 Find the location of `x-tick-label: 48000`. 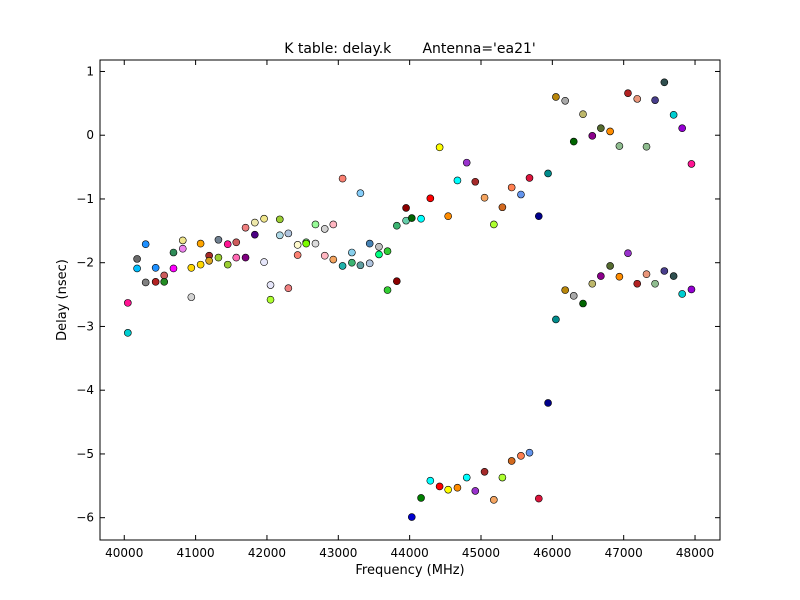

x-tick-label: 48000 is located at coordinates (695, 553).